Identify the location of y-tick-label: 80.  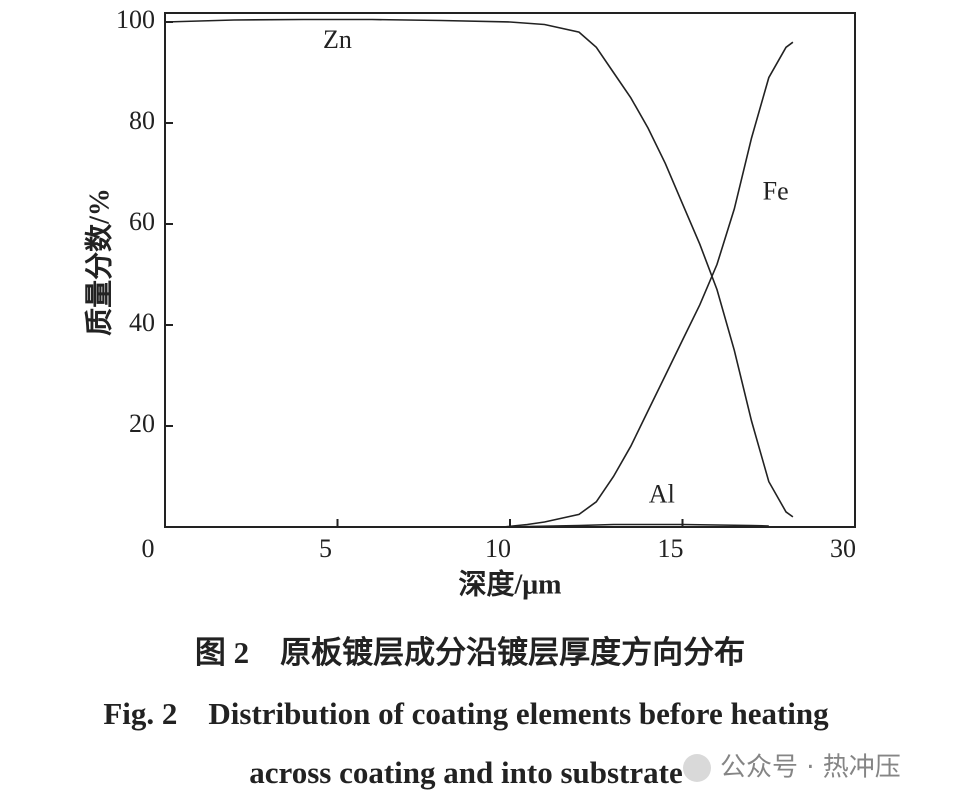
(142, 120).